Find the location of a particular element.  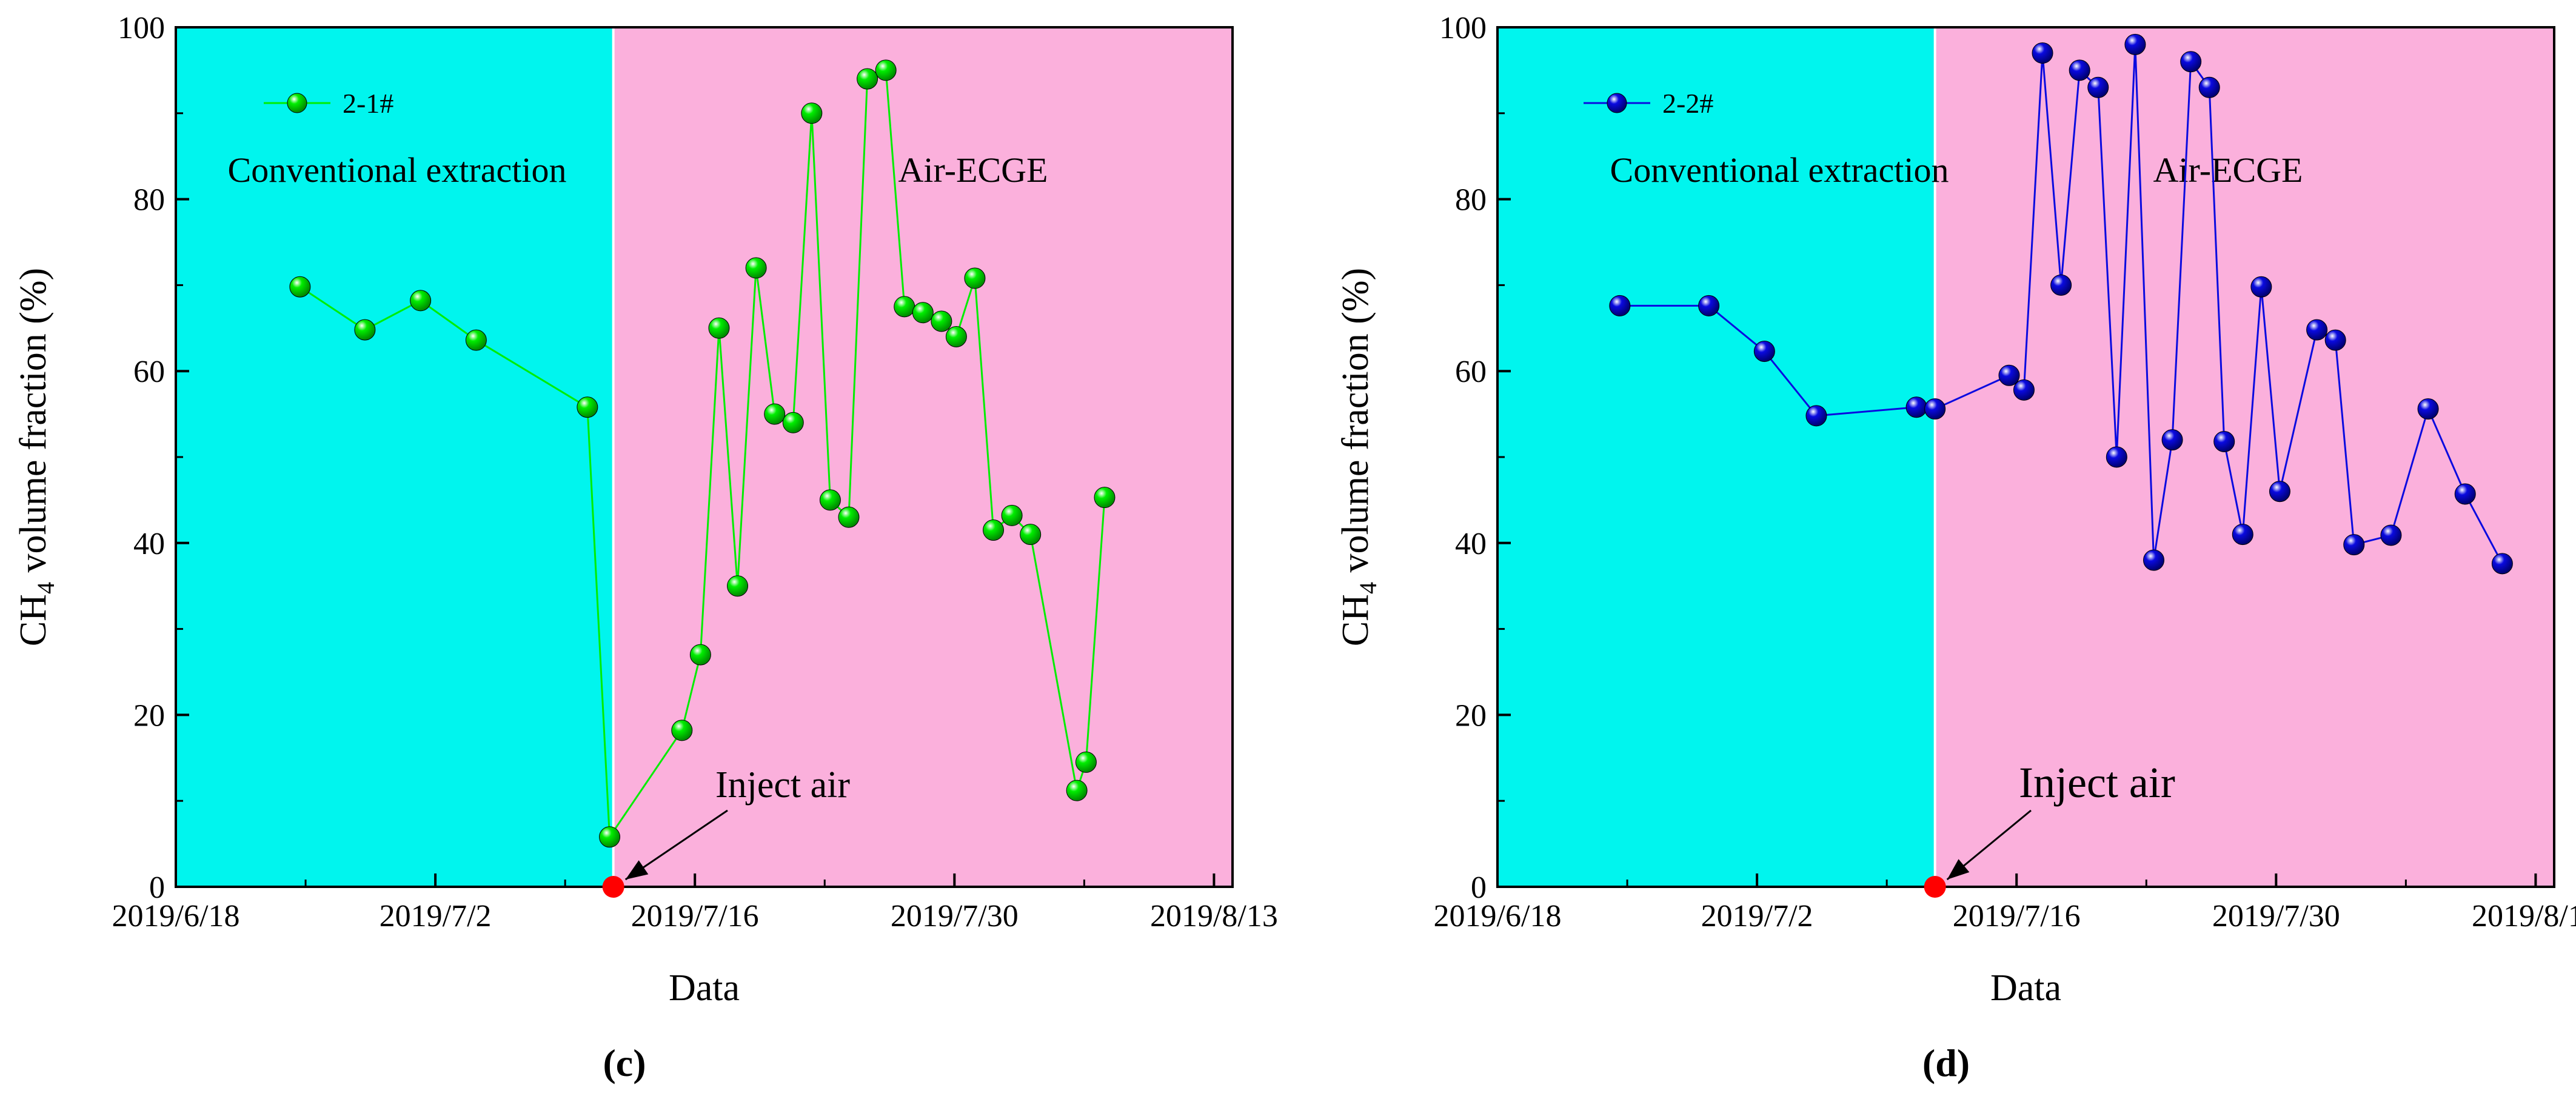

x-tick-label-c: 2019/8/13 is located at coordinates (1214, 916).